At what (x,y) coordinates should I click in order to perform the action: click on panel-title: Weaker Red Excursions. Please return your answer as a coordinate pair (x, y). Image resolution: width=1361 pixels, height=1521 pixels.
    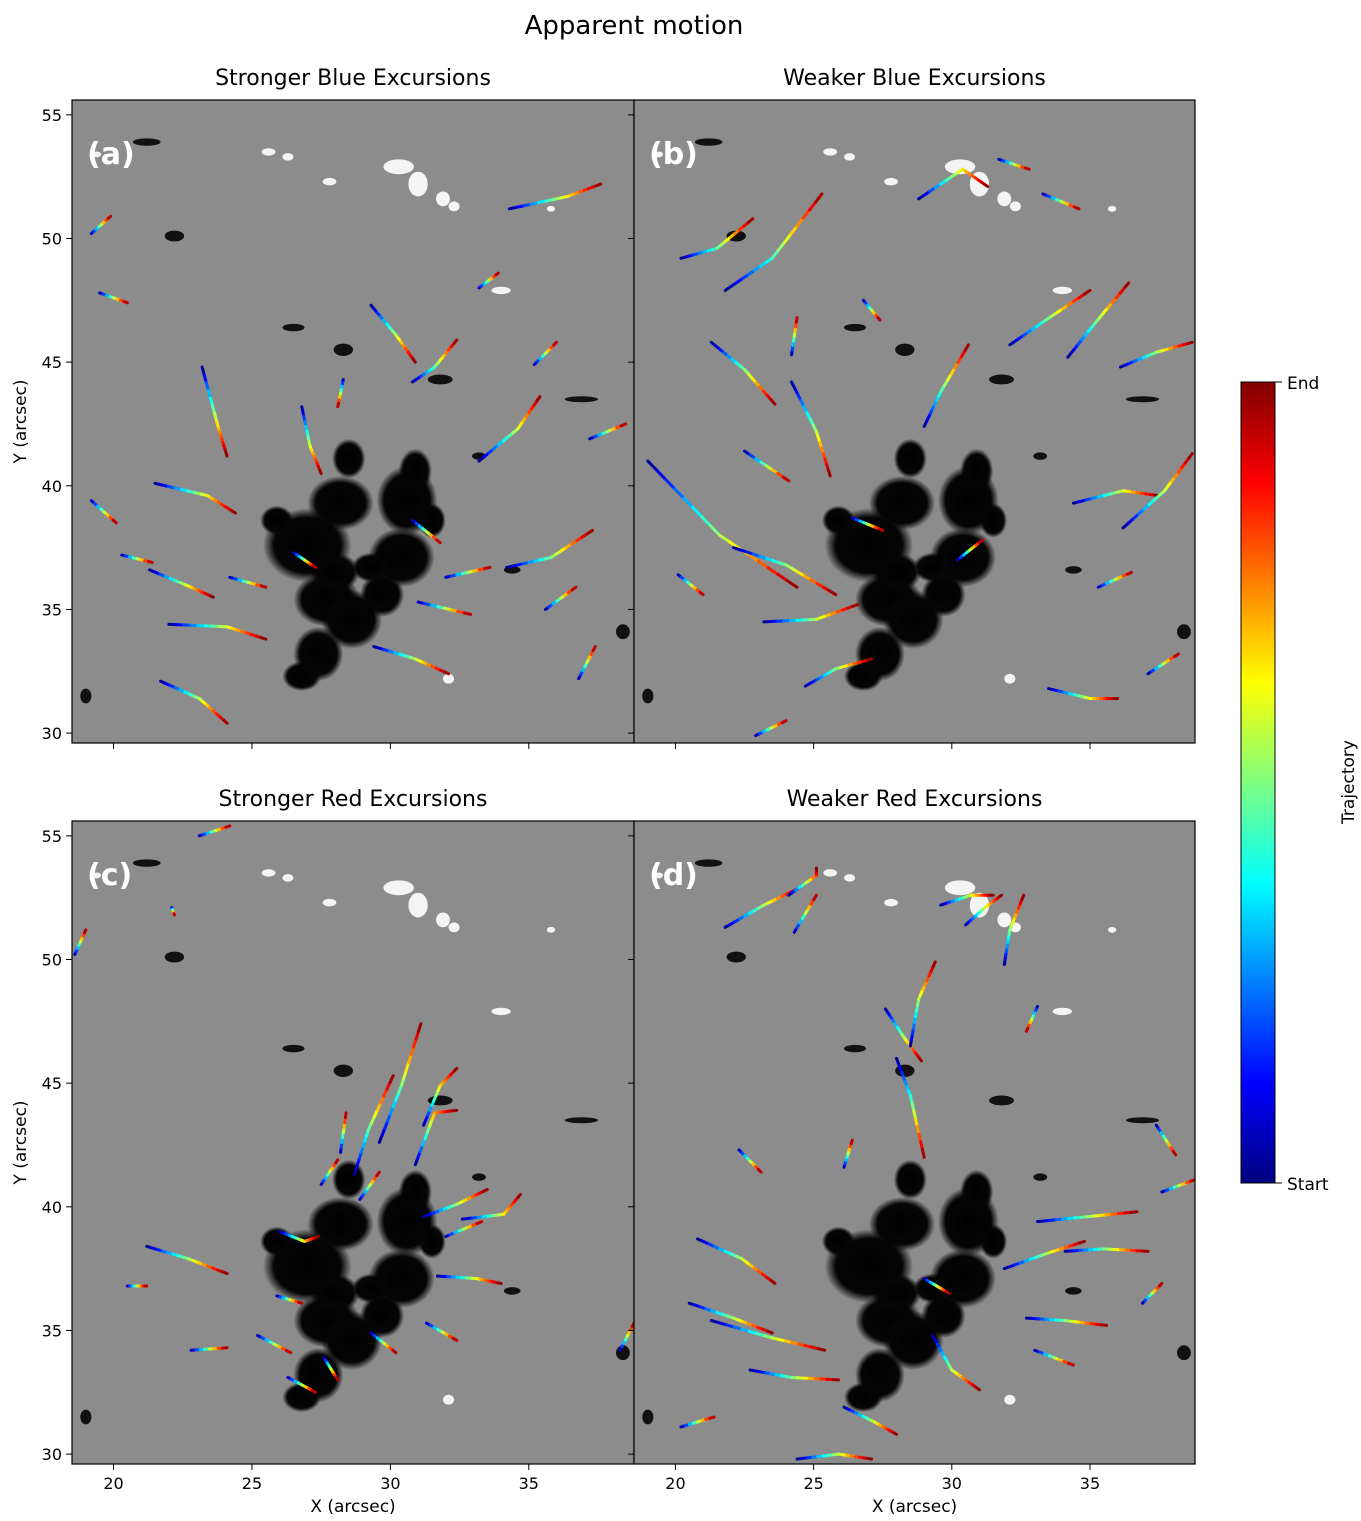
    Looking at the image, I should click on (915, 799).